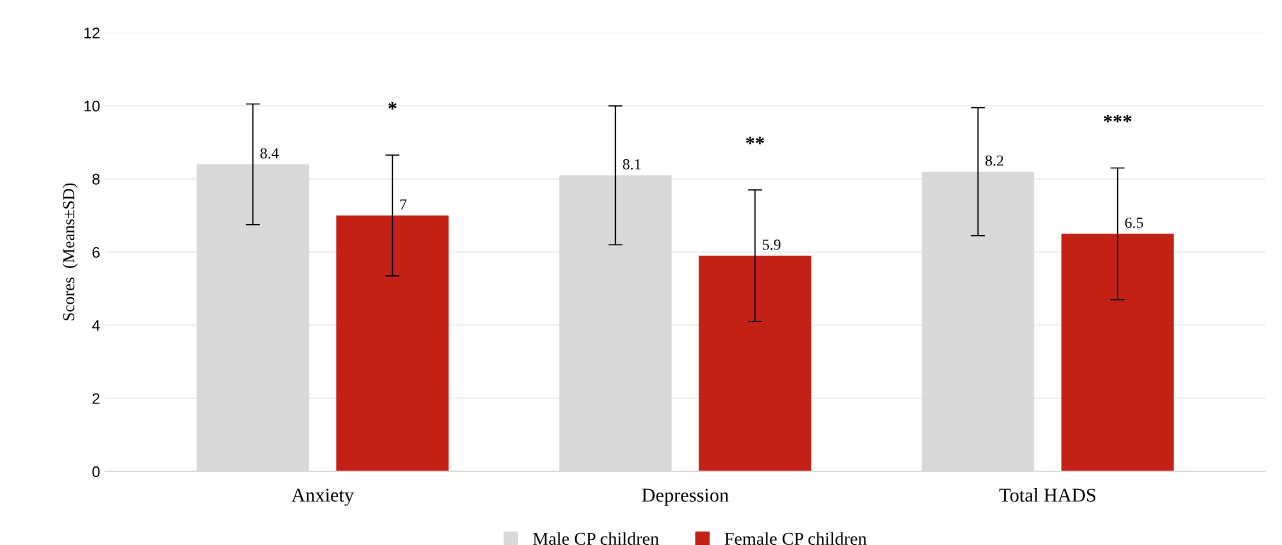  What do you see at coordinates (70, 252) in the screenshot?
I see `y-axis-title: Scores (Means±SD)` at bounding box center [70, 252].